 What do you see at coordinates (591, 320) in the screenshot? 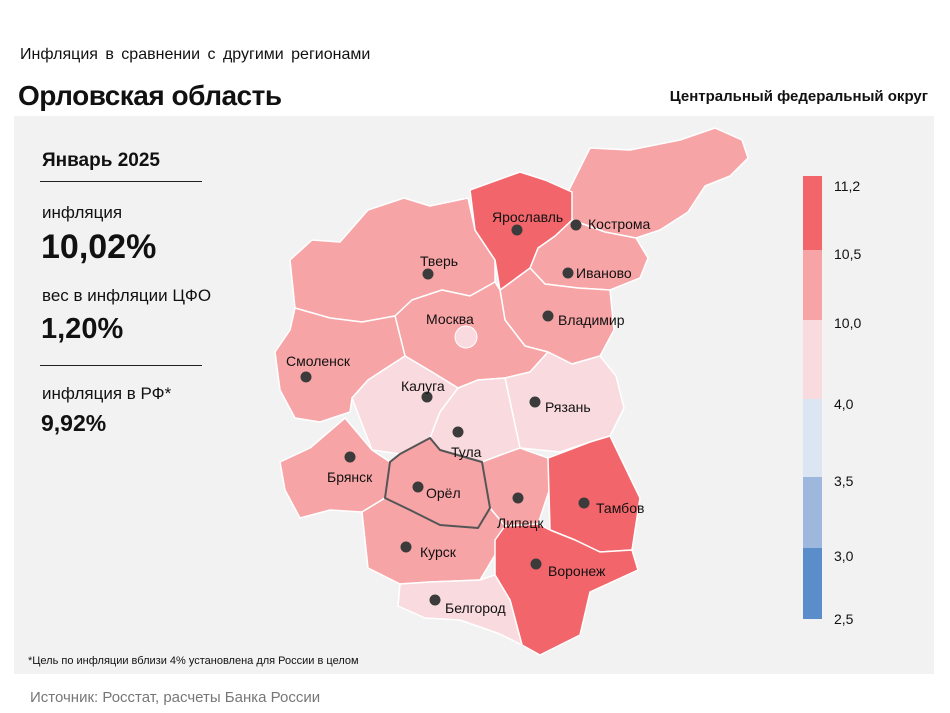
I see `city-label: Владимир` at bounding box center [591, 320].